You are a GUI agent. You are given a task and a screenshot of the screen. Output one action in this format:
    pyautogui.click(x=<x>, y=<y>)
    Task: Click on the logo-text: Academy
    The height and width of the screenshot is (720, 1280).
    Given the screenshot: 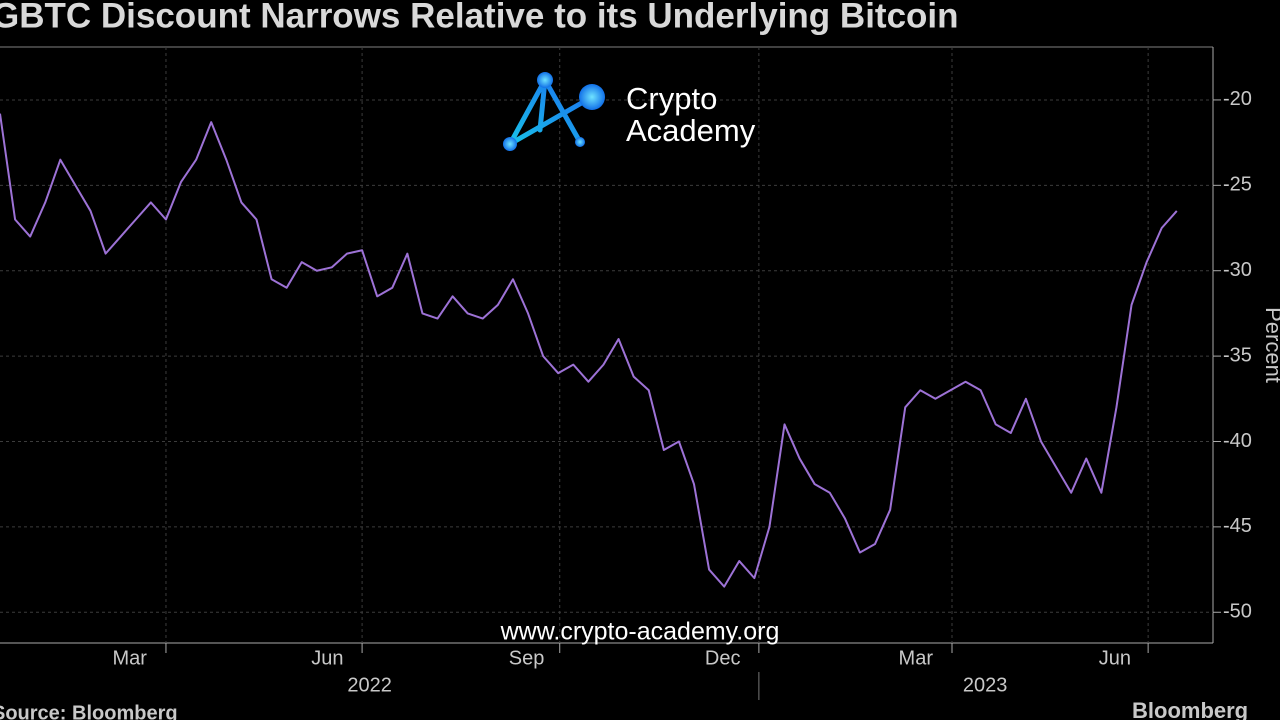 What is the action you would take?
    pyautogui.click(x=691, y=130)
    